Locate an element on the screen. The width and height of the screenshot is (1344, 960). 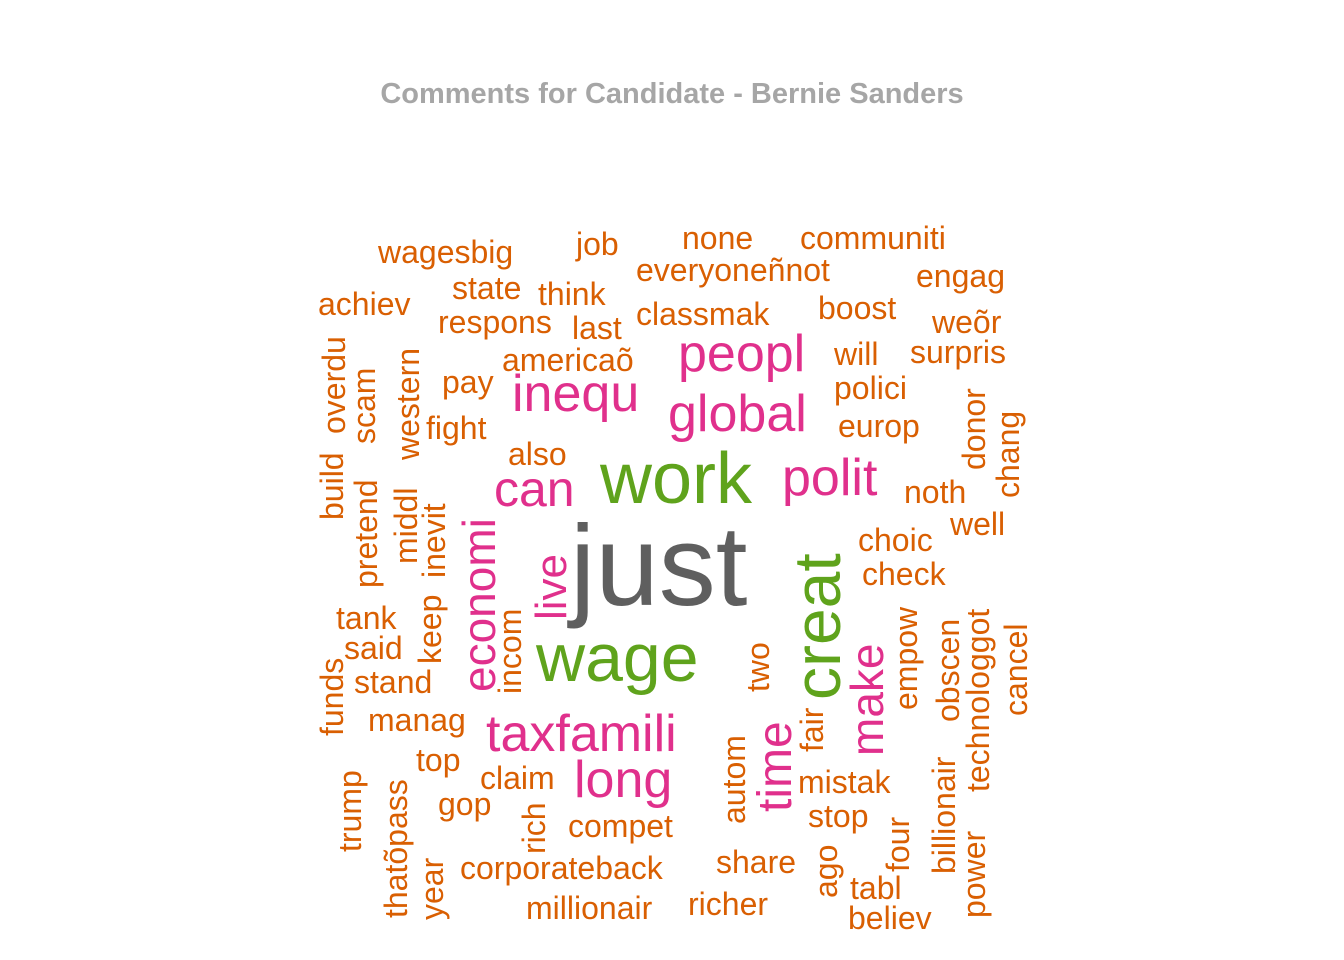
word-51: millionair is located at coordinates (589, 908).